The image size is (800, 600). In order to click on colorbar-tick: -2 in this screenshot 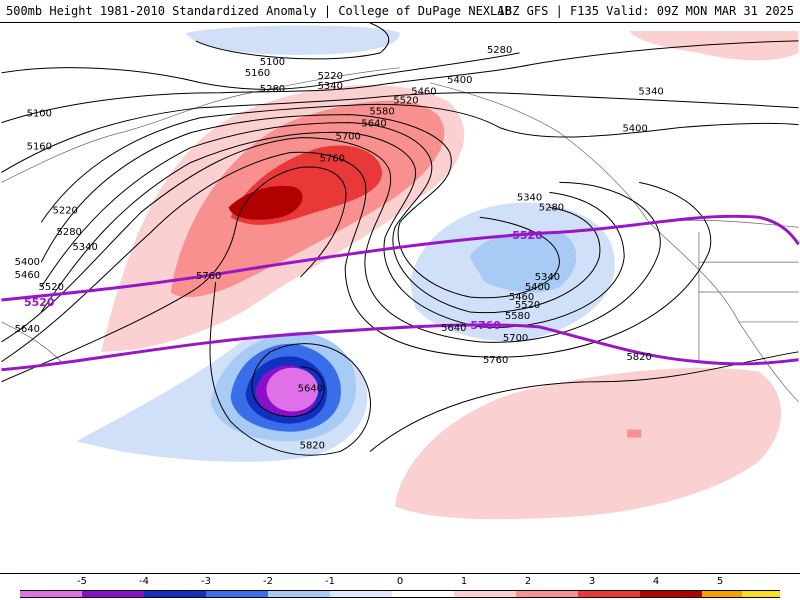, I will do `click(268, 581)`.